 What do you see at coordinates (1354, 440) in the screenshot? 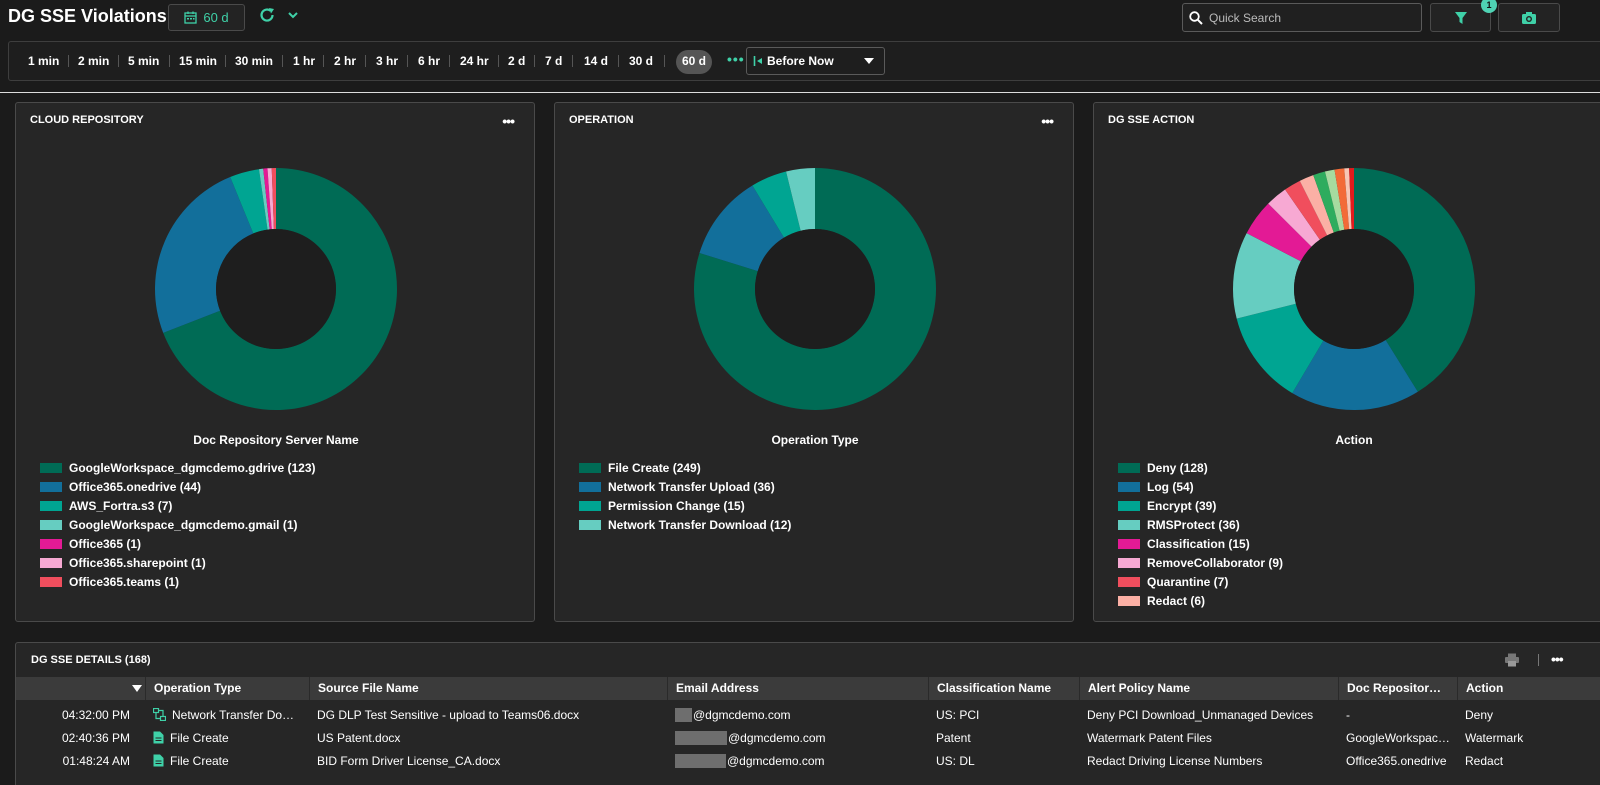
I see `chart-axis-label: Action` at bounding box center [1354, 440].